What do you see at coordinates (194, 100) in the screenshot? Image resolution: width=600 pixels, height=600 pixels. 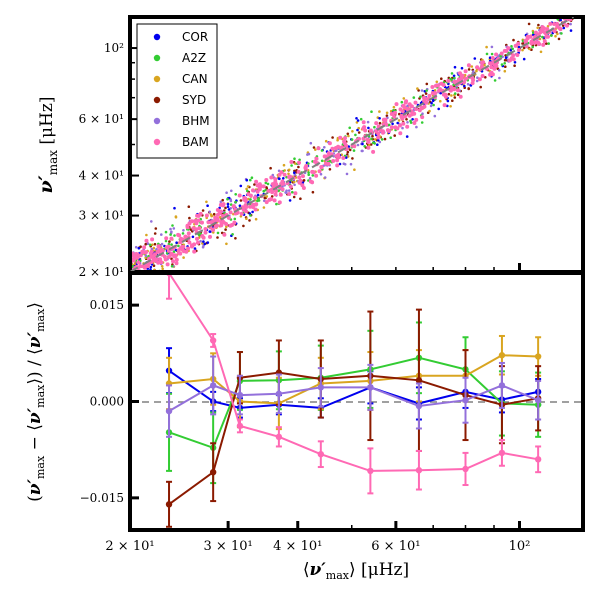 I see `legend-label: SYD` at bounding box center [194, 100].